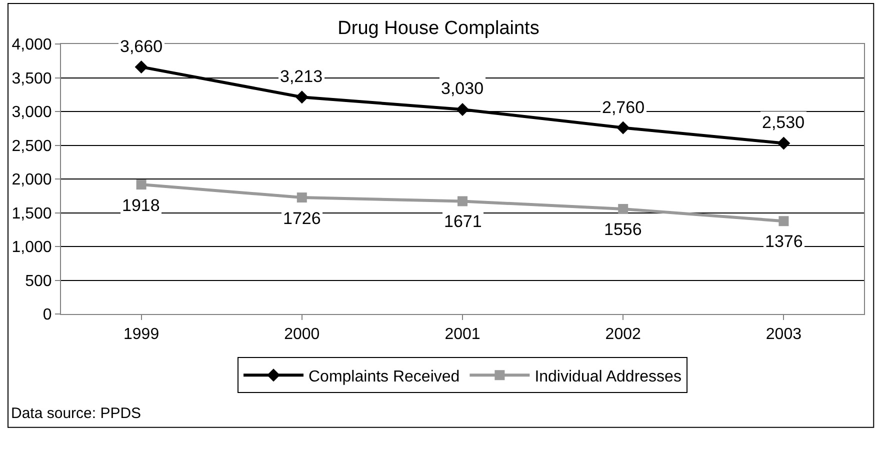 This screenshot has height=464, width=877. Describe the element at coordinates (784, 335) in the screenshot. I see `x-tick-label: 2003` at that location.